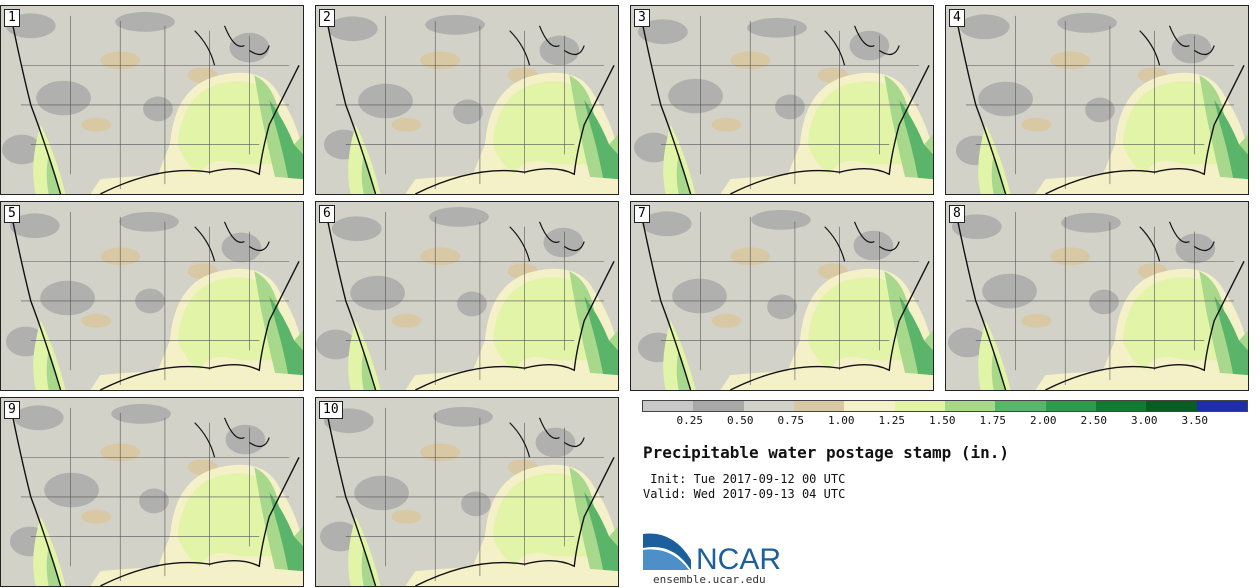  What do you see at coordinates (791, 420) in the screenshot?
I see `legend-tick: 0.75` at bounding box center [791, 420].